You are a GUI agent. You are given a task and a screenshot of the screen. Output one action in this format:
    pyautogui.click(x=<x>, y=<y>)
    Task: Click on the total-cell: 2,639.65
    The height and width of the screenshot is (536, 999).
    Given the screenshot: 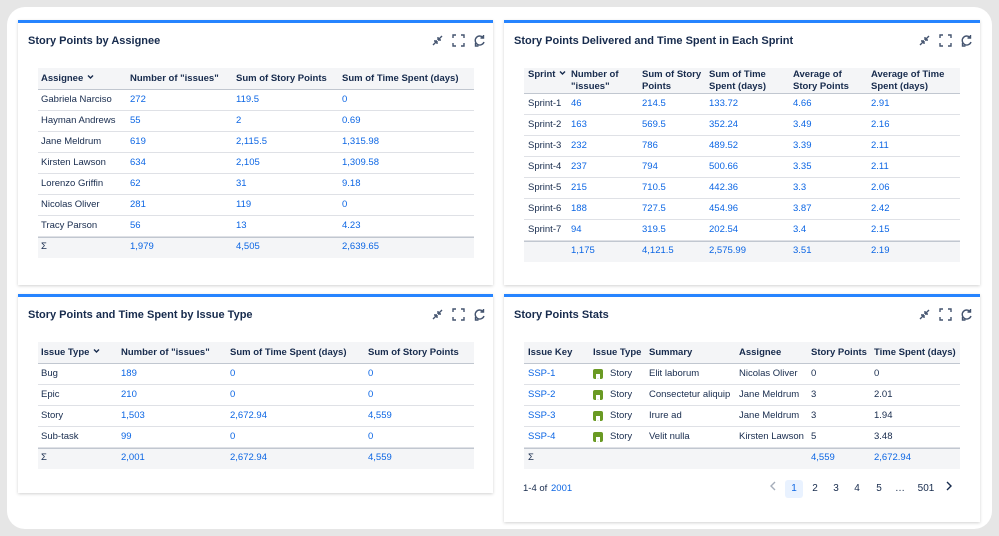 What is the action you would take?
    pyautogui.click(x=360, y=246)
    